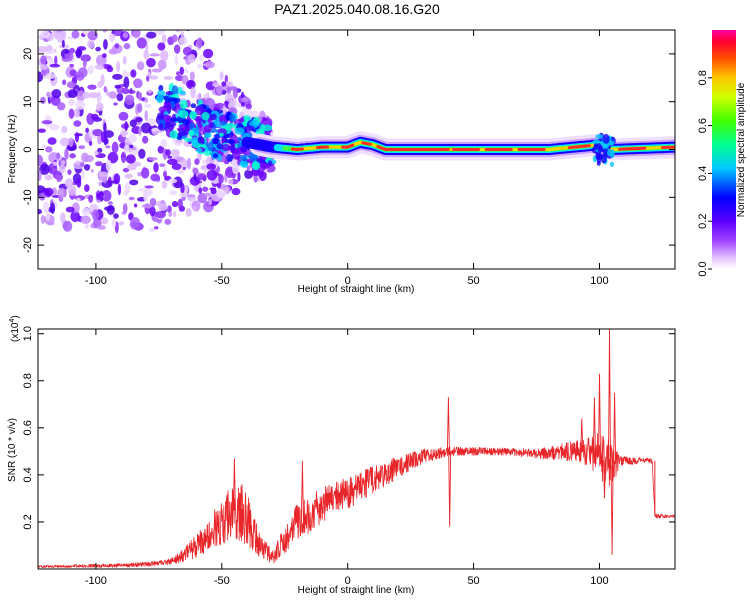 Image resolution: width=750 pixels, height=600 pixels. Describe the element at coordinates (703, 173) in the screenshot. I see `colorbar-tick-label: 0.4` at that location.